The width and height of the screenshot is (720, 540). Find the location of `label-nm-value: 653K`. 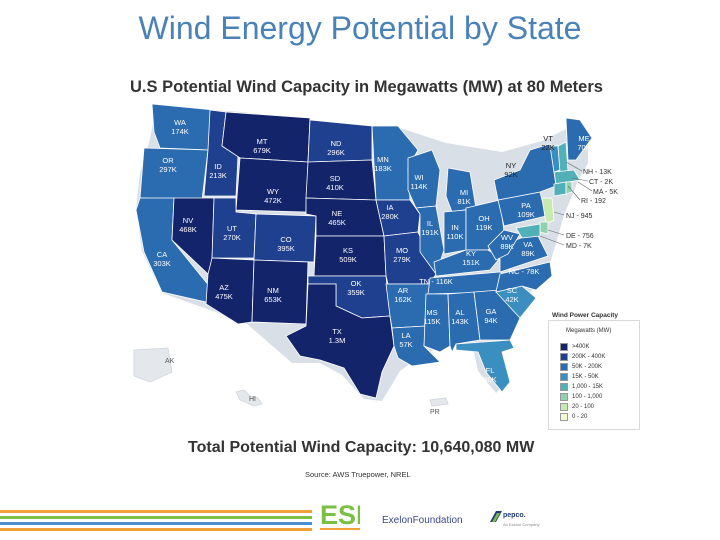

label-nm-value: 653K is located at coordinates (273, 299).